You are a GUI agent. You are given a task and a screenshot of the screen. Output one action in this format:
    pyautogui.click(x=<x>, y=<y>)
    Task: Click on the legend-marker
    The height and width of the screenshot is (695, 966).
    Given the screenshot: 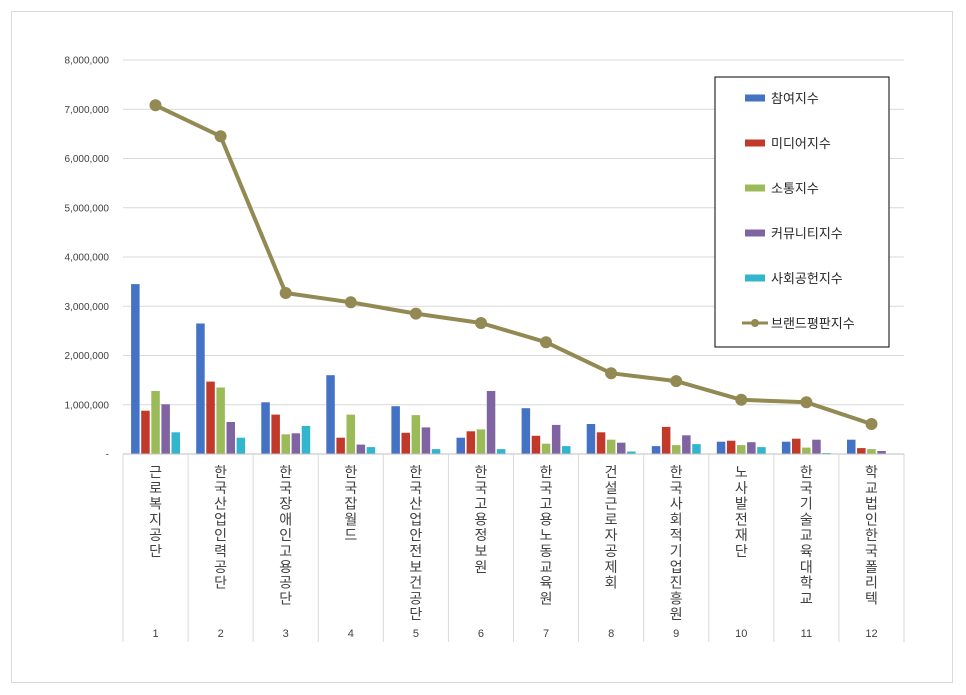 What is the action you would take?
    pyautogui.click(x=755, y=323)
    